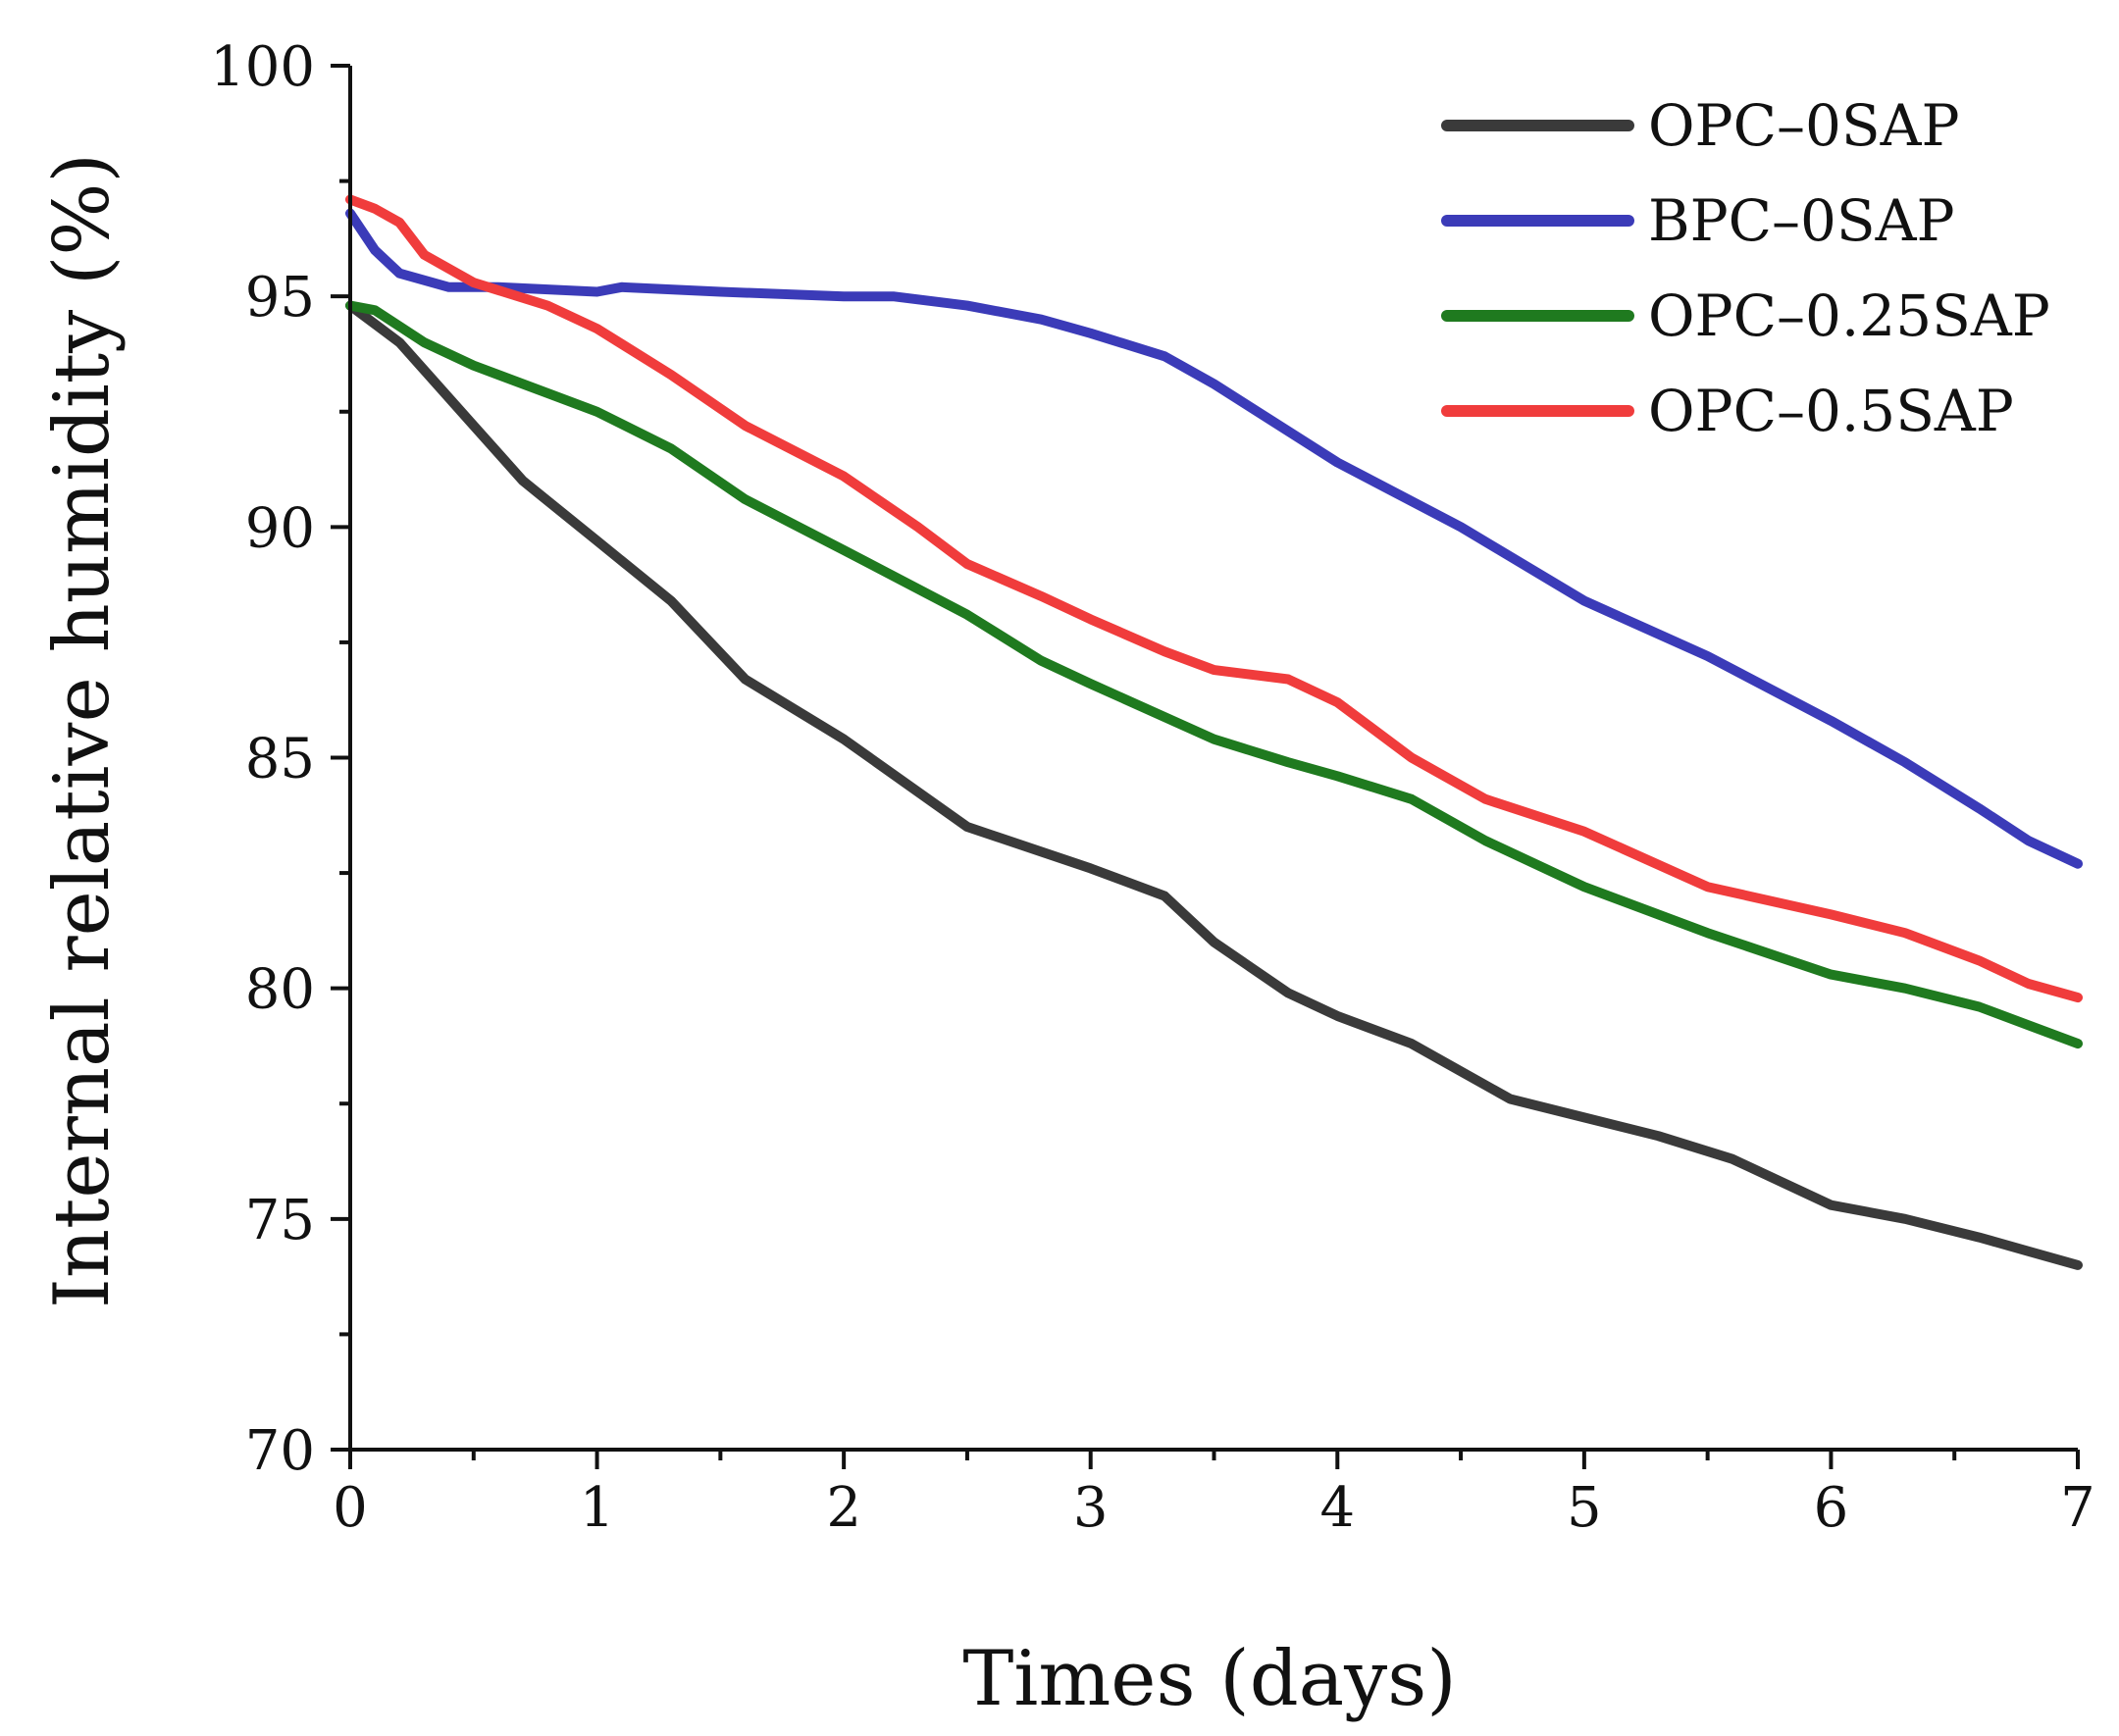 The image size is (2119, 1736). Describe the element at coordinates (843, 1508) in the screenshot. I see `x-tick-label: 2` at that location.